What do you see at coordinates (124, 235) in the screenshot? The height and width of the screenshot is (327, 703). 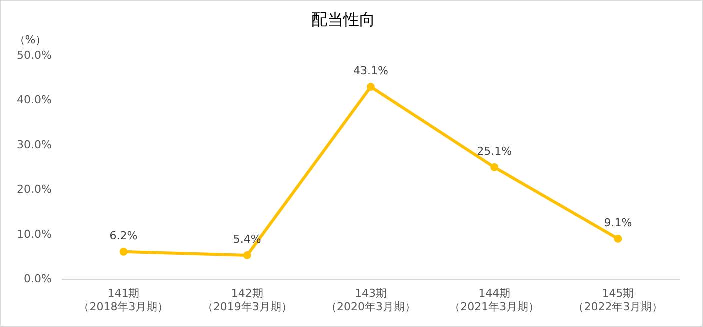 I see `data-label: 6.2%` at bounding box center [124, 235].